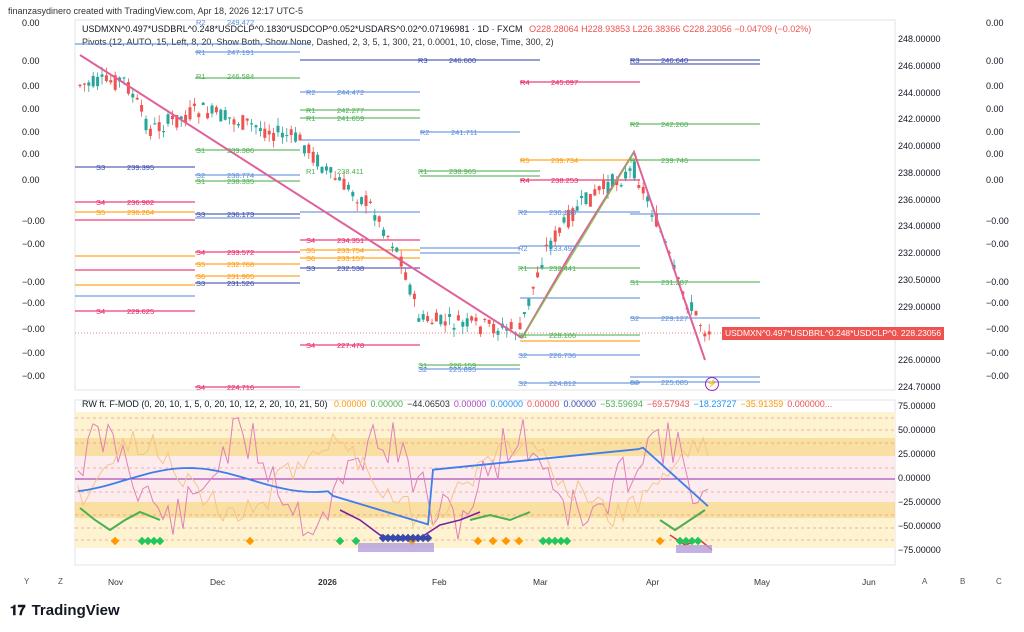 The height and width of the screenshot is (632, 1024). I want to click on pivot-level-value: 247.191, so click(240, 52).